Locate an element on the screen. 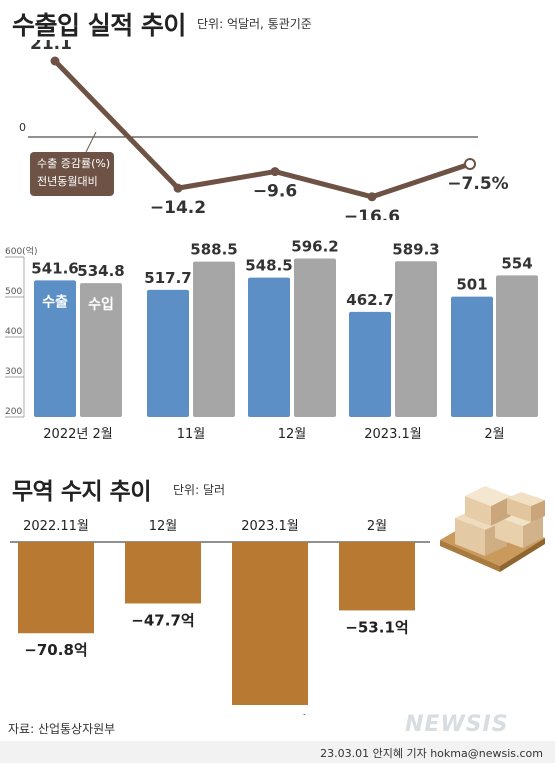  x-category-label: 12월 is located at coordinates (292, 434).